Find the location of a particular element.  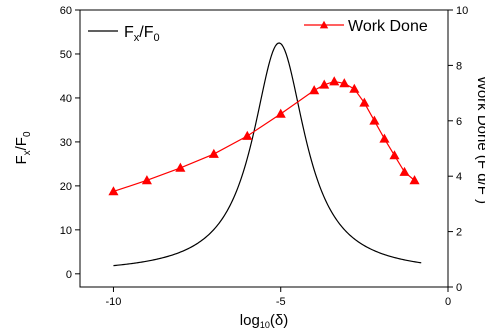

left-tick-label: 20 is located at coordinates (66, 187).